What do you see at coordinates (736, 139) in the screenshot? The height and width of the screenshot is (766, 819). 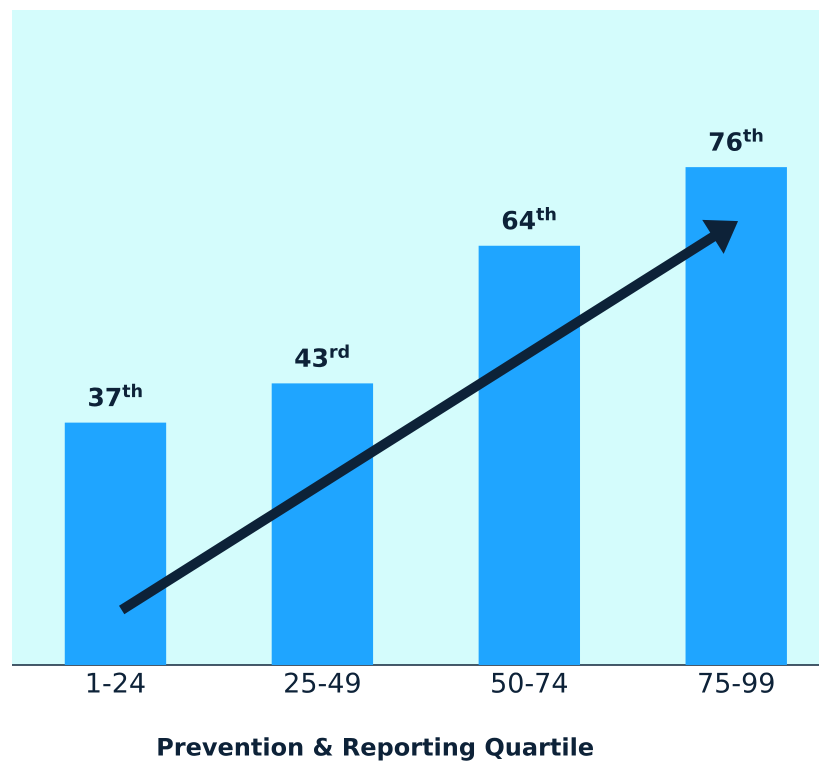 I see `data-label: 76$^{th}$` at bounding box center [736, 139].